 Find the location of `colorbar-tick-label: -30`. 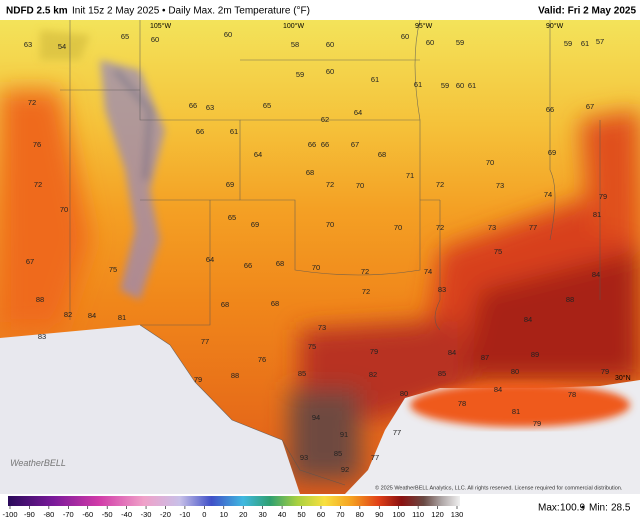

colorbar-tick-label: -30 is located at coordinates (146, 514).